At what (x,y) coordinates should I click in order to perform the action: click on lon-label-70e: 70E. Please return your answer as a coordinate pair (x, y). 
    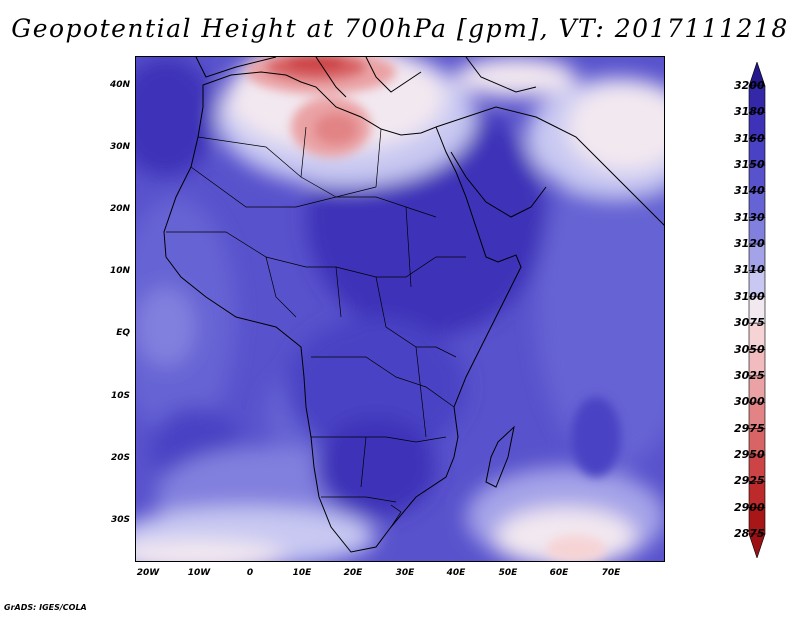
    Looking at the image, I should click on (611, 573).